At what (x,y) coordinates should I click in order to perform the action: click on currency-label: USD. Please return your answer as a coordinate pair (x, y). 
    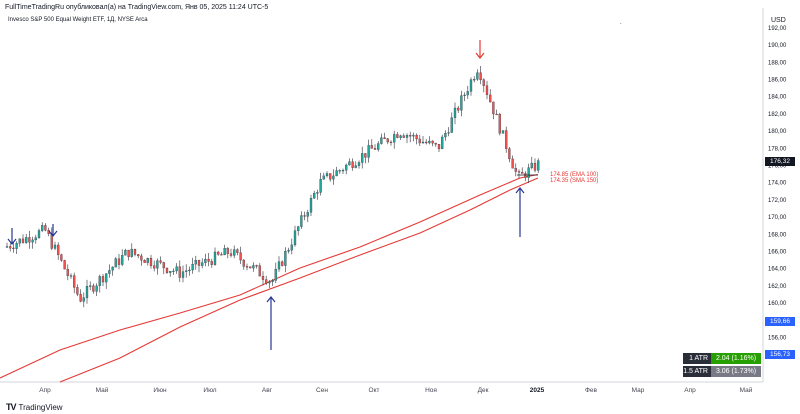
    Looking at the image, I should click on (778, 20).